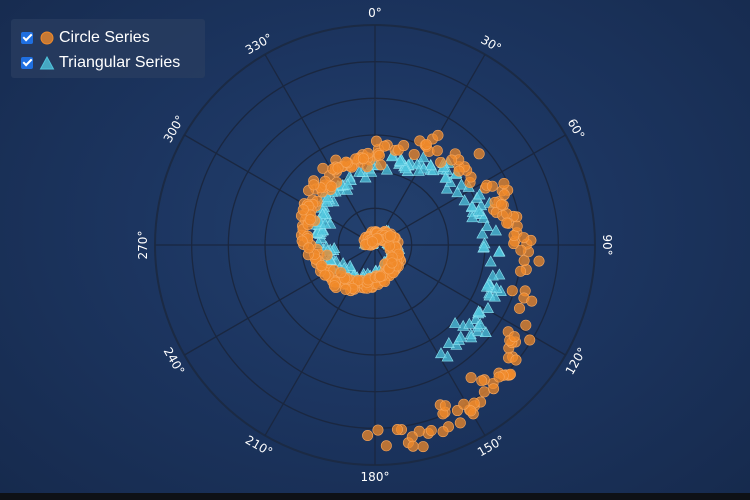  I want to click on legend-item-circle-series: Circle Series, so click(108, 37).